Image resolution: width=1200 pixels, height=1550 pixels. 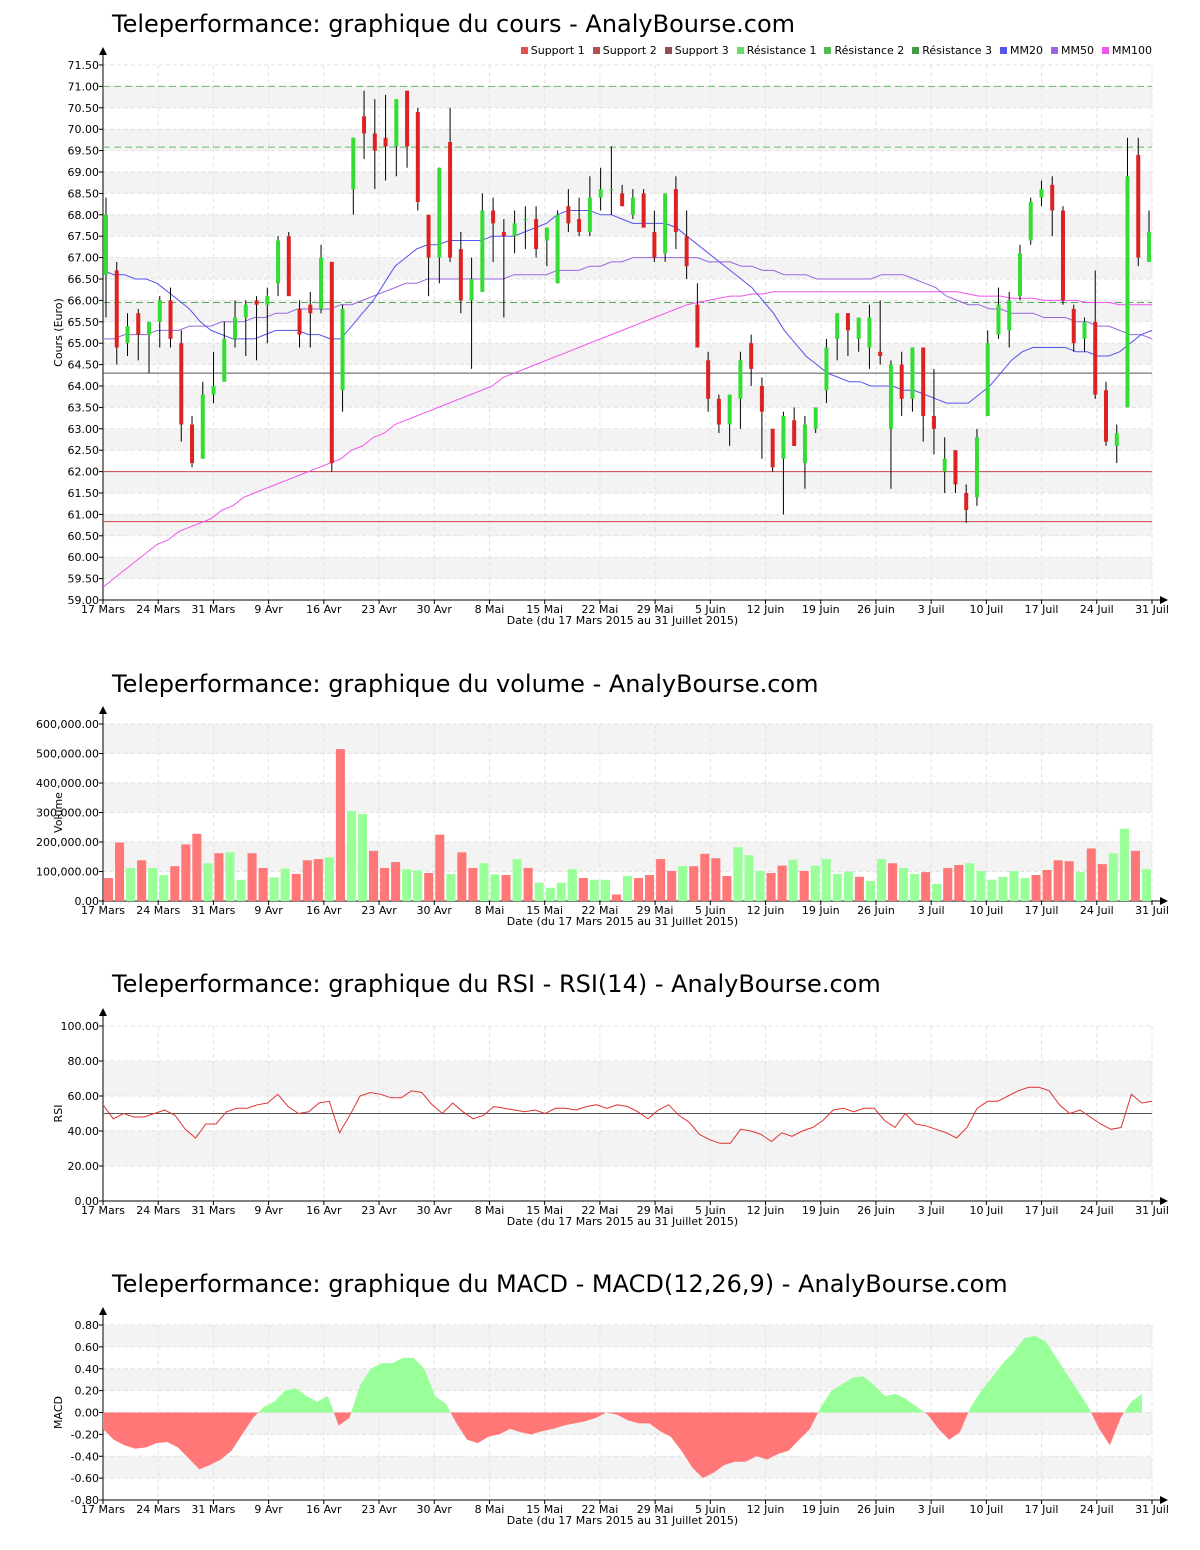 I want to click on x-tick-label: 15 Mai, so click(x=544, y=609).